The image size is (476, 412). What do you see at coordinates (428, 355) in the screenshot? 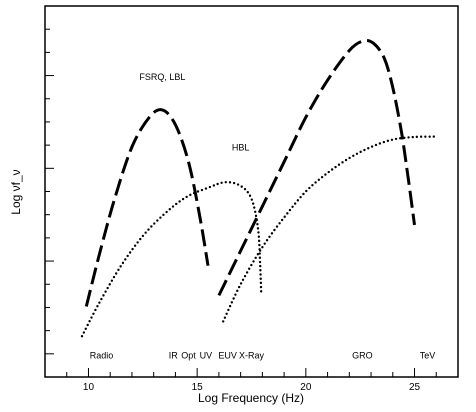
I see `annotation-label: TeV` at bounding box center [428, 355].